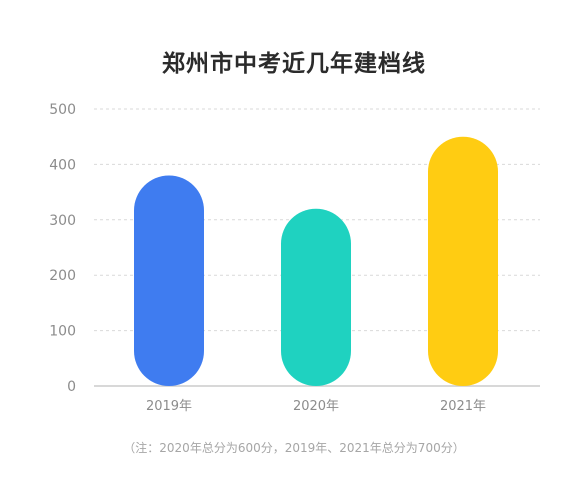 The height and width of the screenshot is (496, 588). I want to click on y-tick-label: 500, so click(62, 110).